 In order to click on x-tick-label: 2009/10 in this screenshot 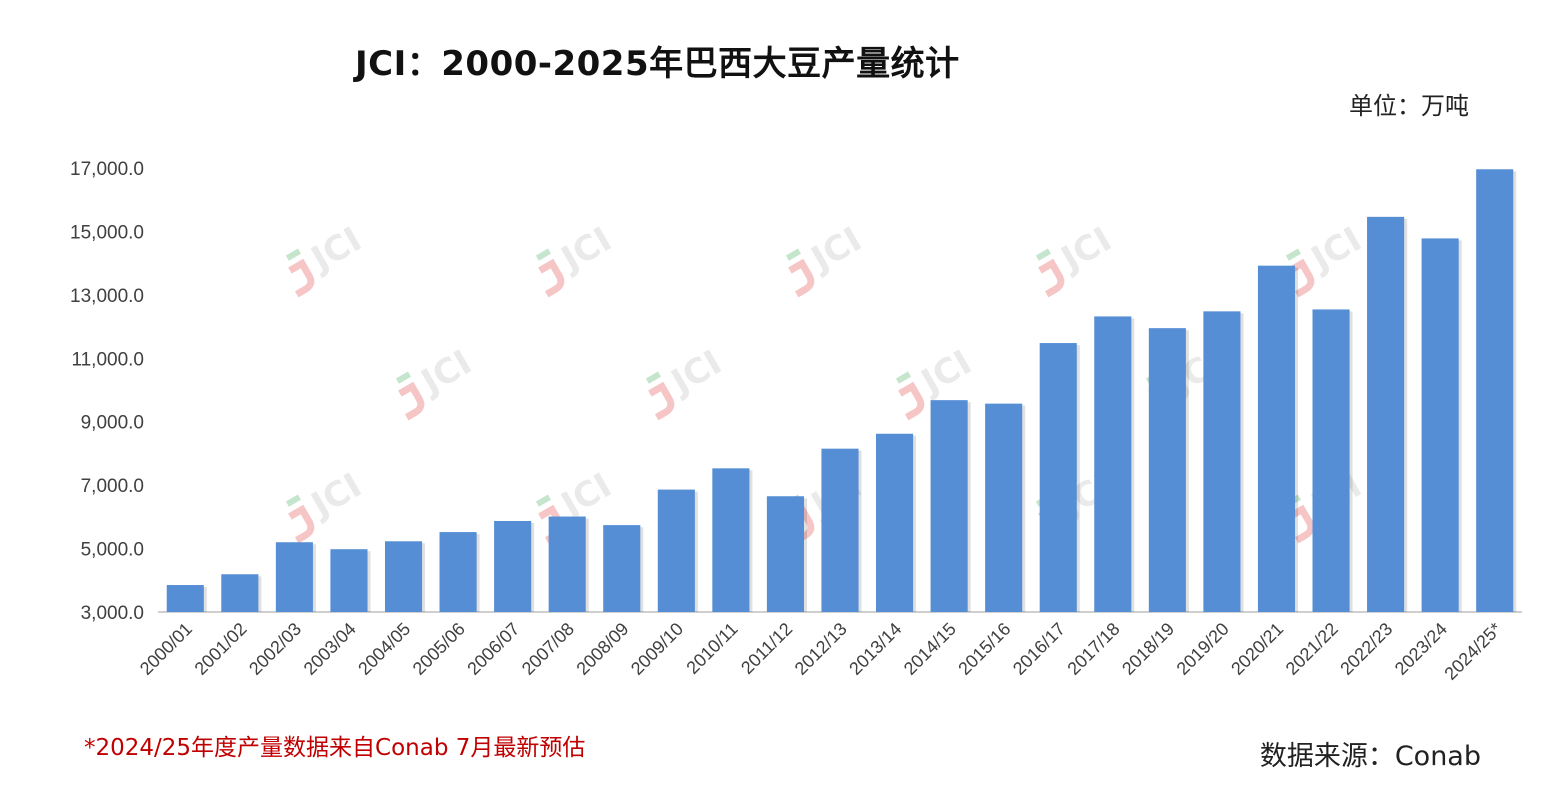, I will do `click(657, 649)`.